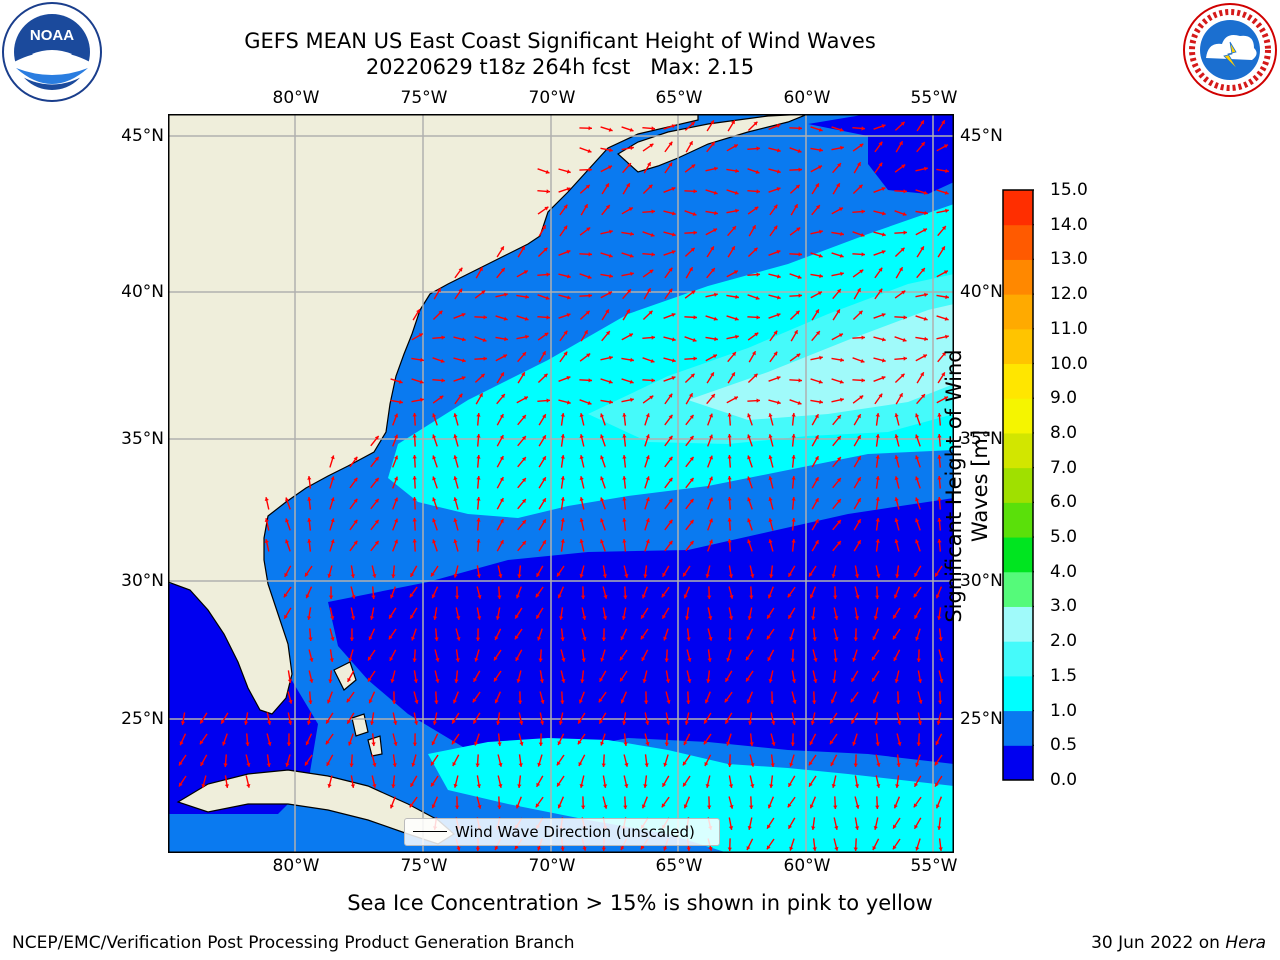  What do you see at coordinates (1064, 571) in the screenshot?
I see `colorbar-tick-label: 4.0` at bounding box center [1064, 571].